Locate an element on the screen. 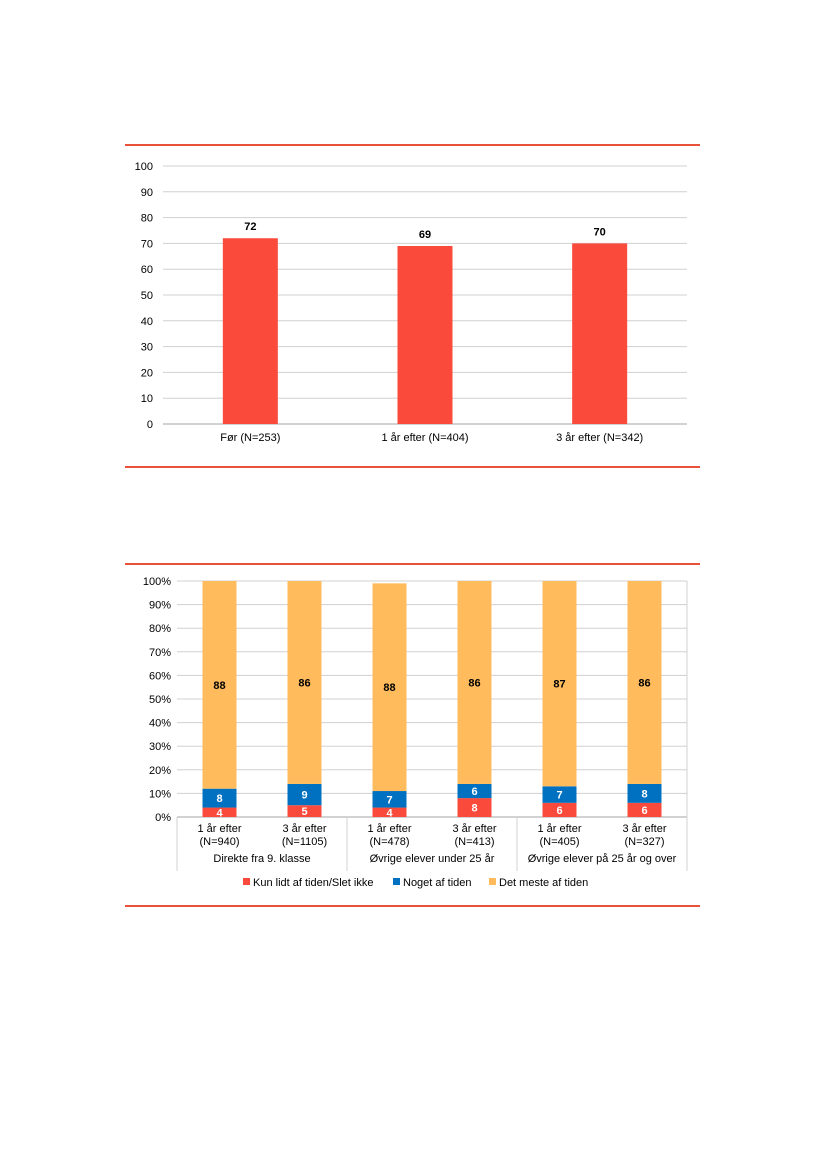 The image size is (827, 1169). data-label: 69 is located at coordinates (425, 235).